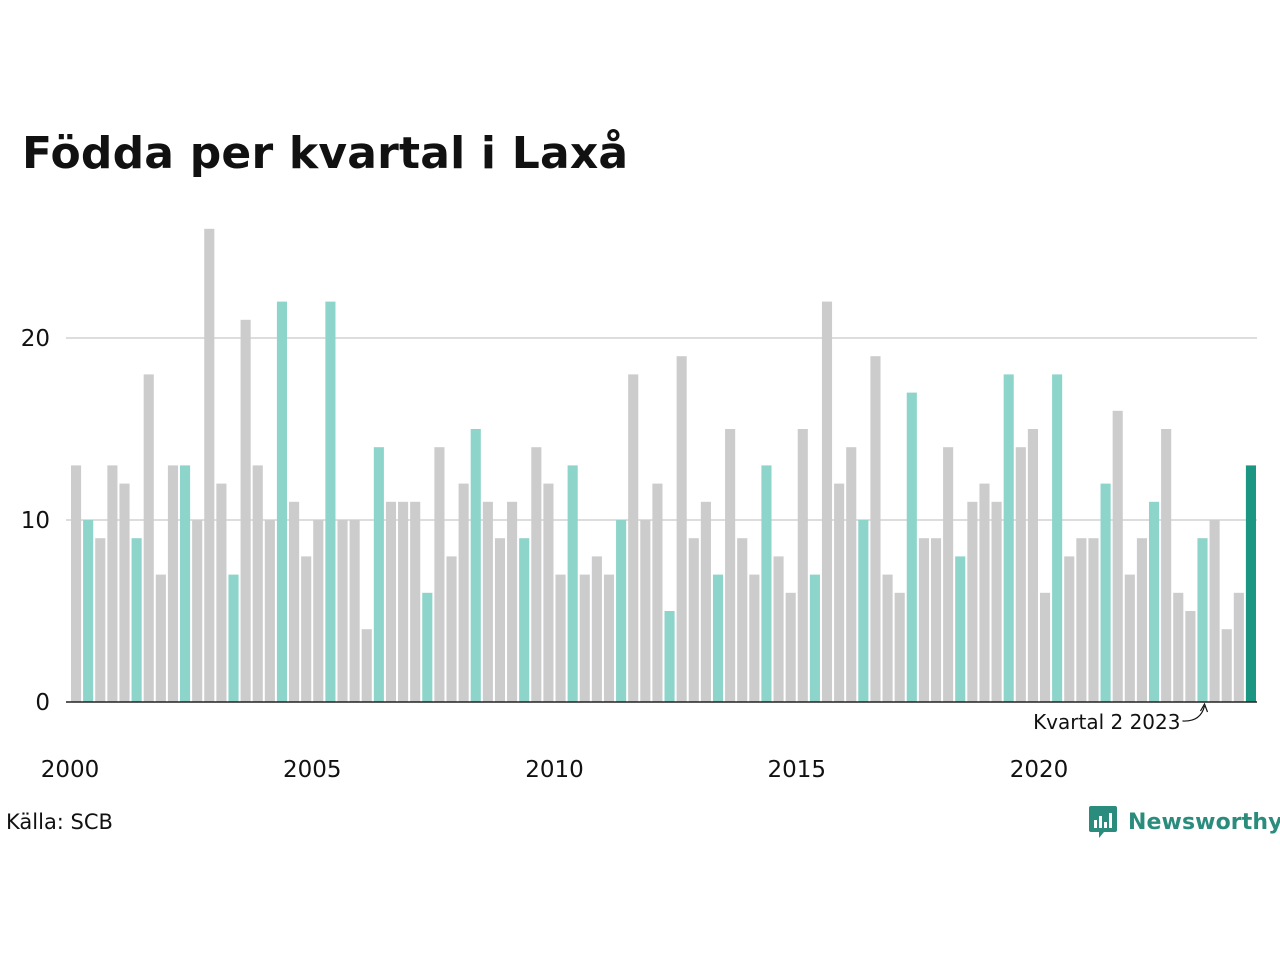  I want to click on bar-2017-k1, so click(899, 647).